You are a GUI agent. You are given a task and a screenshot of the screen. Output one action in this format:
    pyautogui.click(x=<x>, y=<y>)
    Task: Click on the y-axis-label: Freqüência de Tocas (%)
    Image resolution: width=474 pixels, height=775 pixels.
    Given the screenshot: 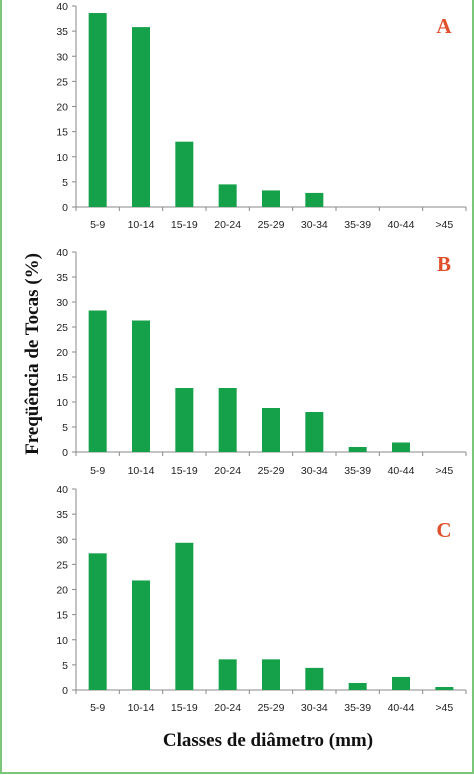 What is the action you would take?
    pyautogui.click(x=32, y=354)
    